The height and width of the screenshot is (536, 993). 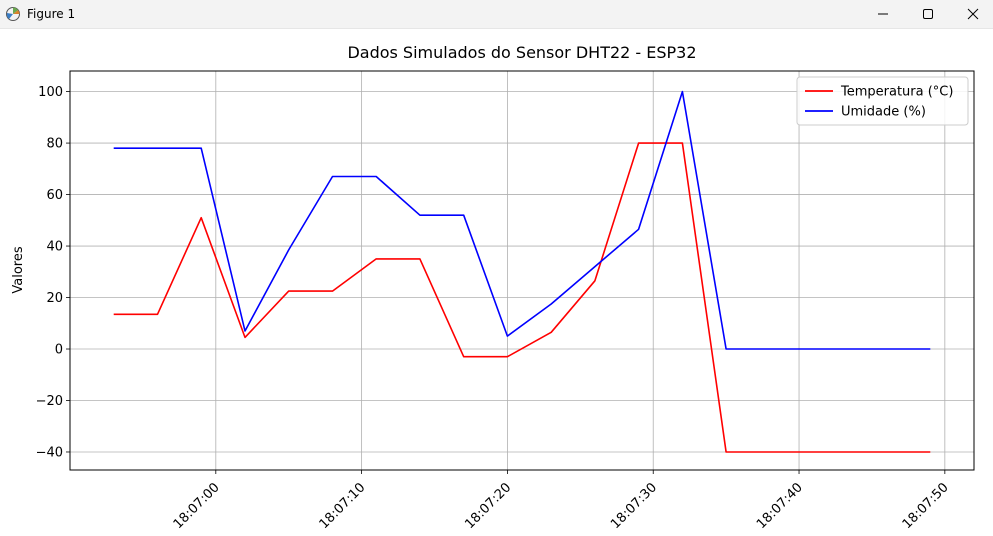 What do you see at coordinates (53, 272) in the screenshot?
I see `y-axis-ticks: −40 −20 0 20 40 60 80 100` at bounding box center [53, 272].